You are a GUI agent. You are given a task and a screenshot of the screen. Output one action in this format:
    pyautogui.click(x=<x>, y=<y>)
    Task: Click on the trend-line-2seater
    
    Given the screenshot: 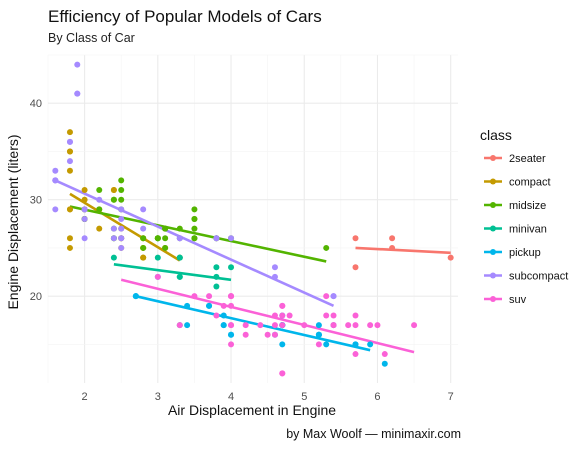 What is the action you would take?
    pyautogui.click(x=403, y=250)
    